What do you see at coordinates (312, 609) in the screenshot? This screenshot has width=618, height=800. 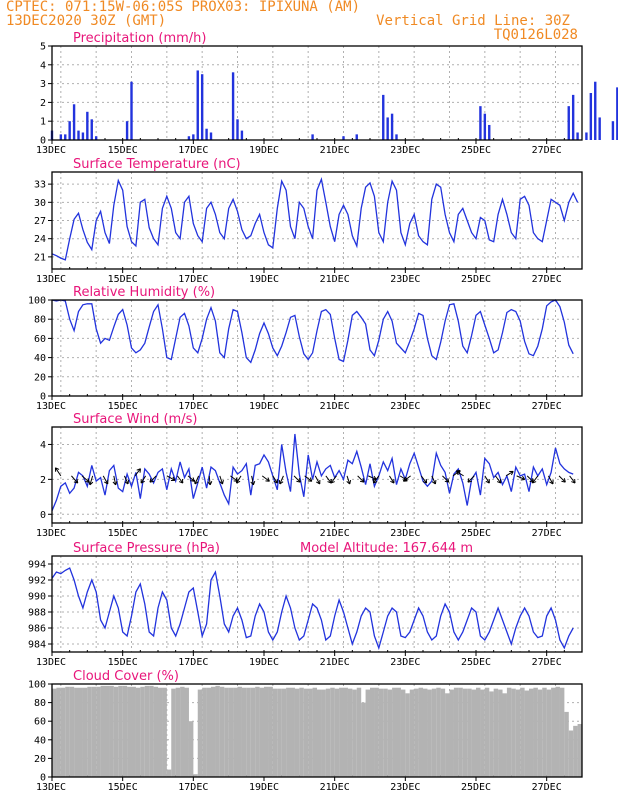 I see `press-series-line` at bounding box center [312, 609].